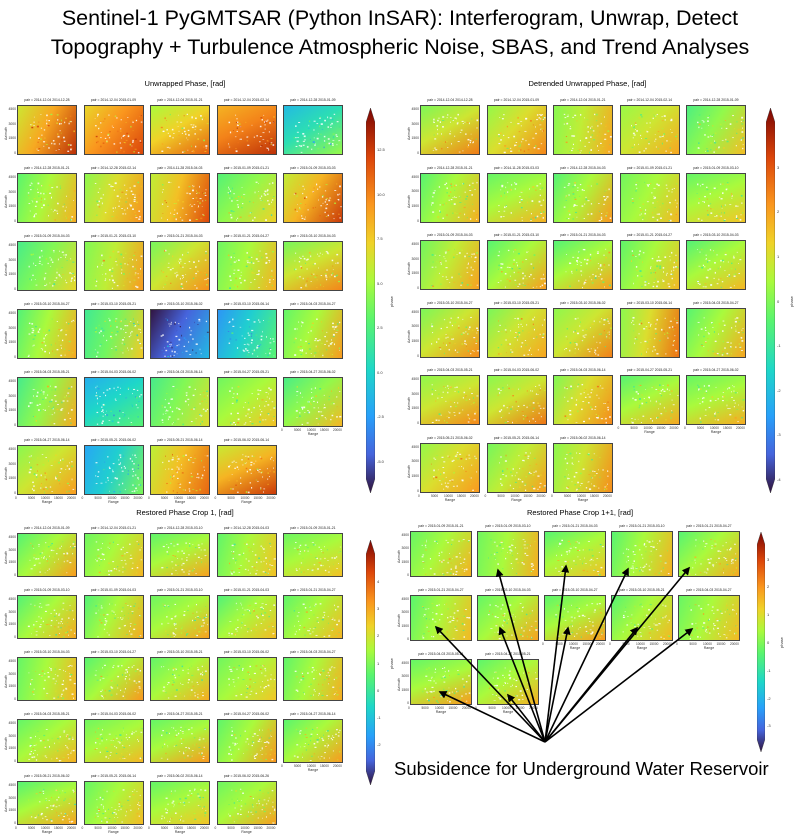 The image size is (800, 834). What do you see at coordinates (313, 714) in the screenshot?
I see `pair-label: pair = 2015-04-27 2015-06-14` at bounding box center [313, 714].